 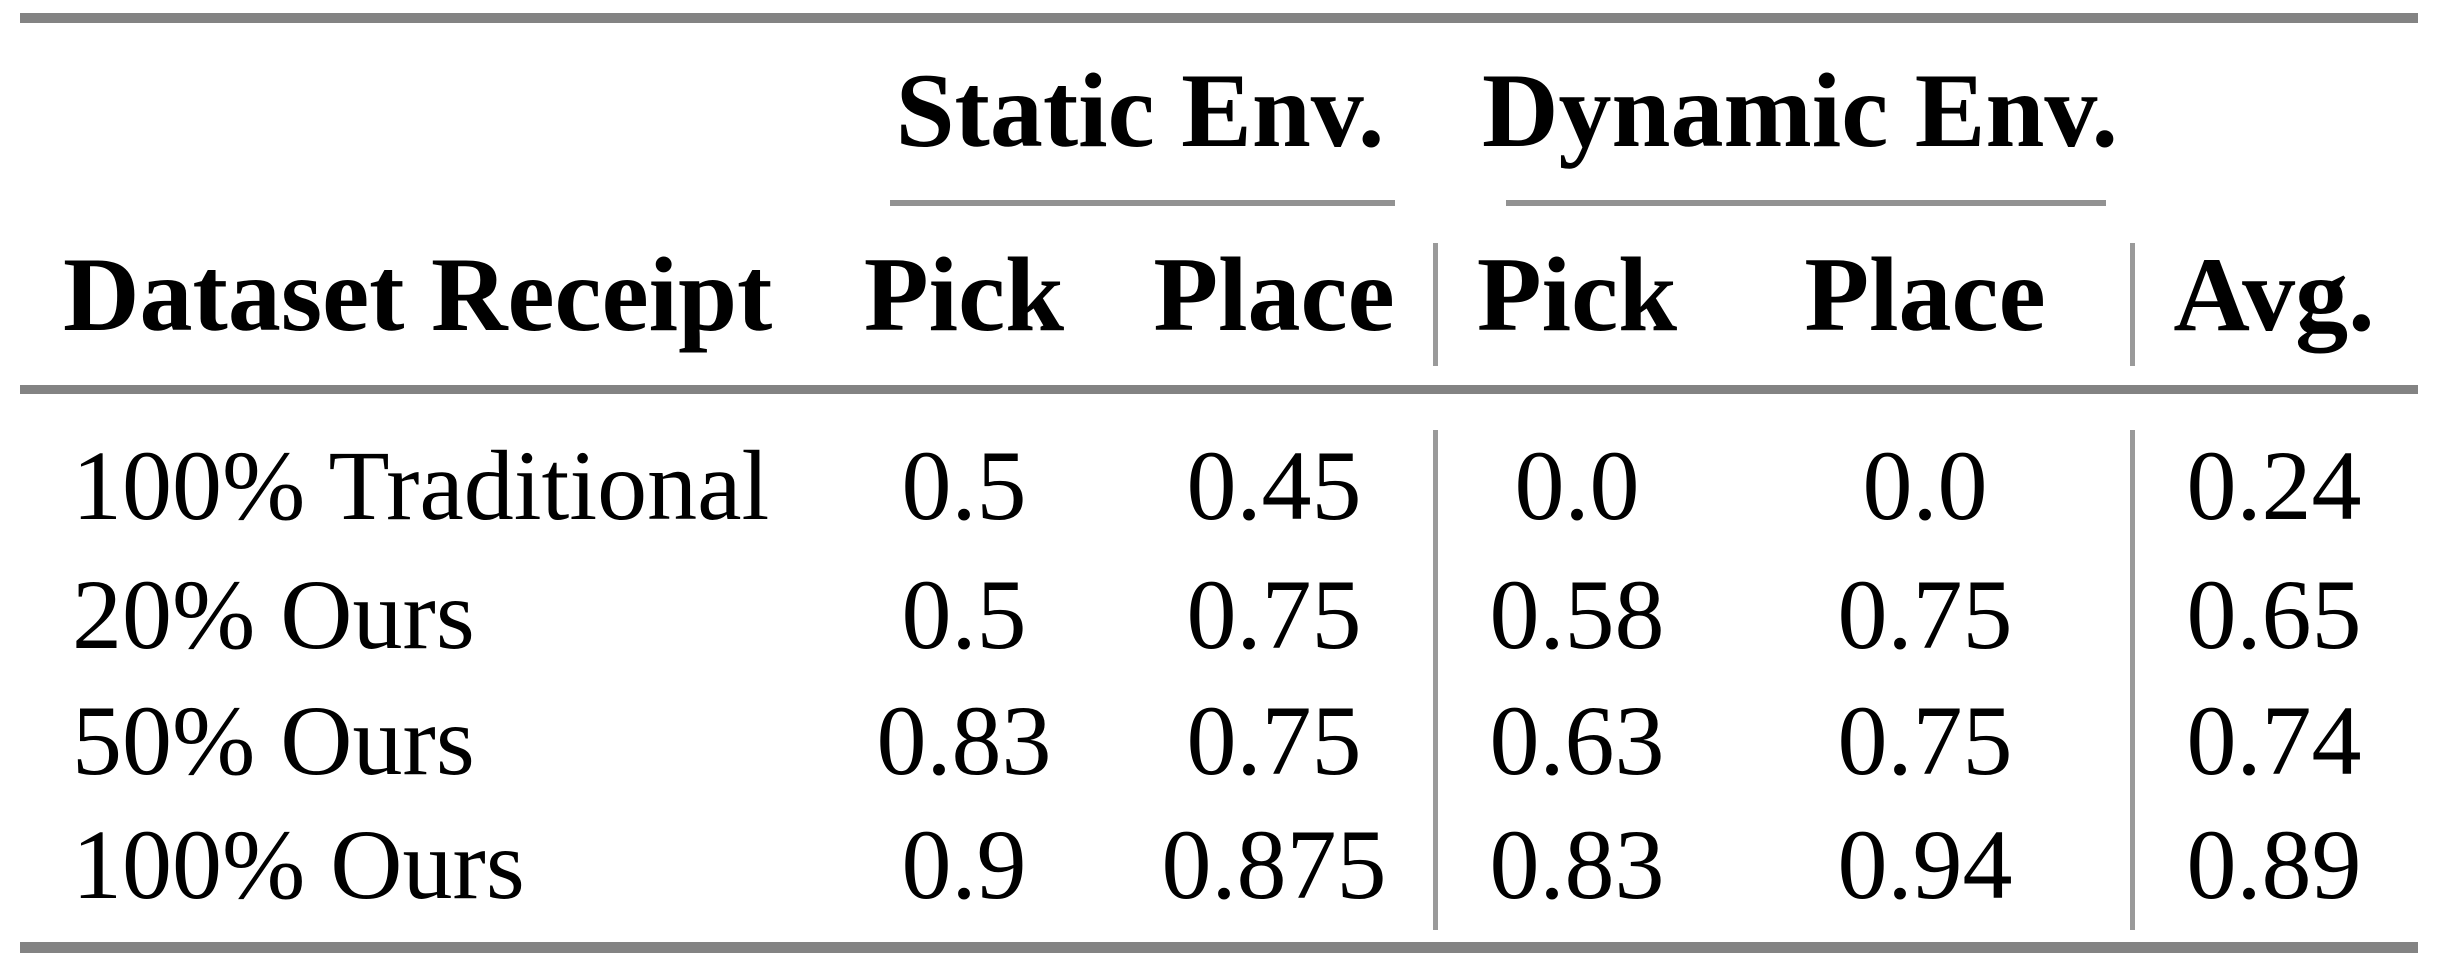 What do you see at coordinates (1140, 110) in the screenshot?
I see `group-header-static-env: Static Env.` at bounding box center [1140, 110].